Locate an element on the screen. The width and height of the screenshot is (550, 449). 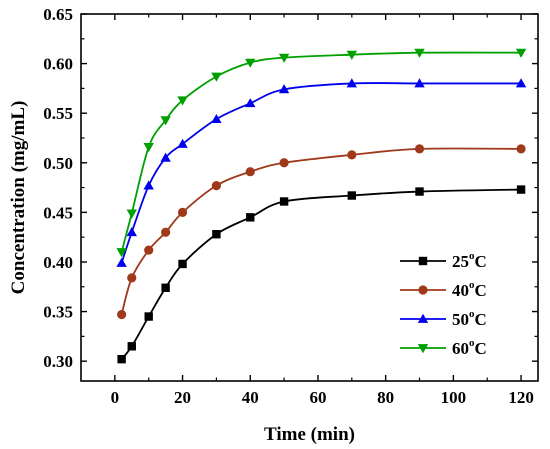
x-tick-label: 80 is located at coordinates (385, 397).